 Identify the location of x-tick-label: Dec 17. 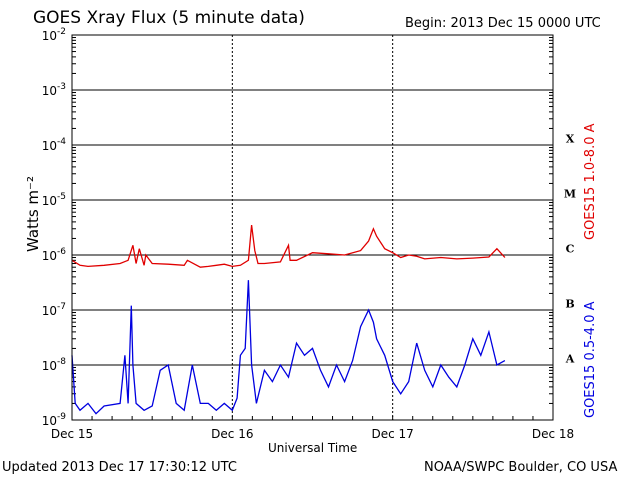
(393, 434).